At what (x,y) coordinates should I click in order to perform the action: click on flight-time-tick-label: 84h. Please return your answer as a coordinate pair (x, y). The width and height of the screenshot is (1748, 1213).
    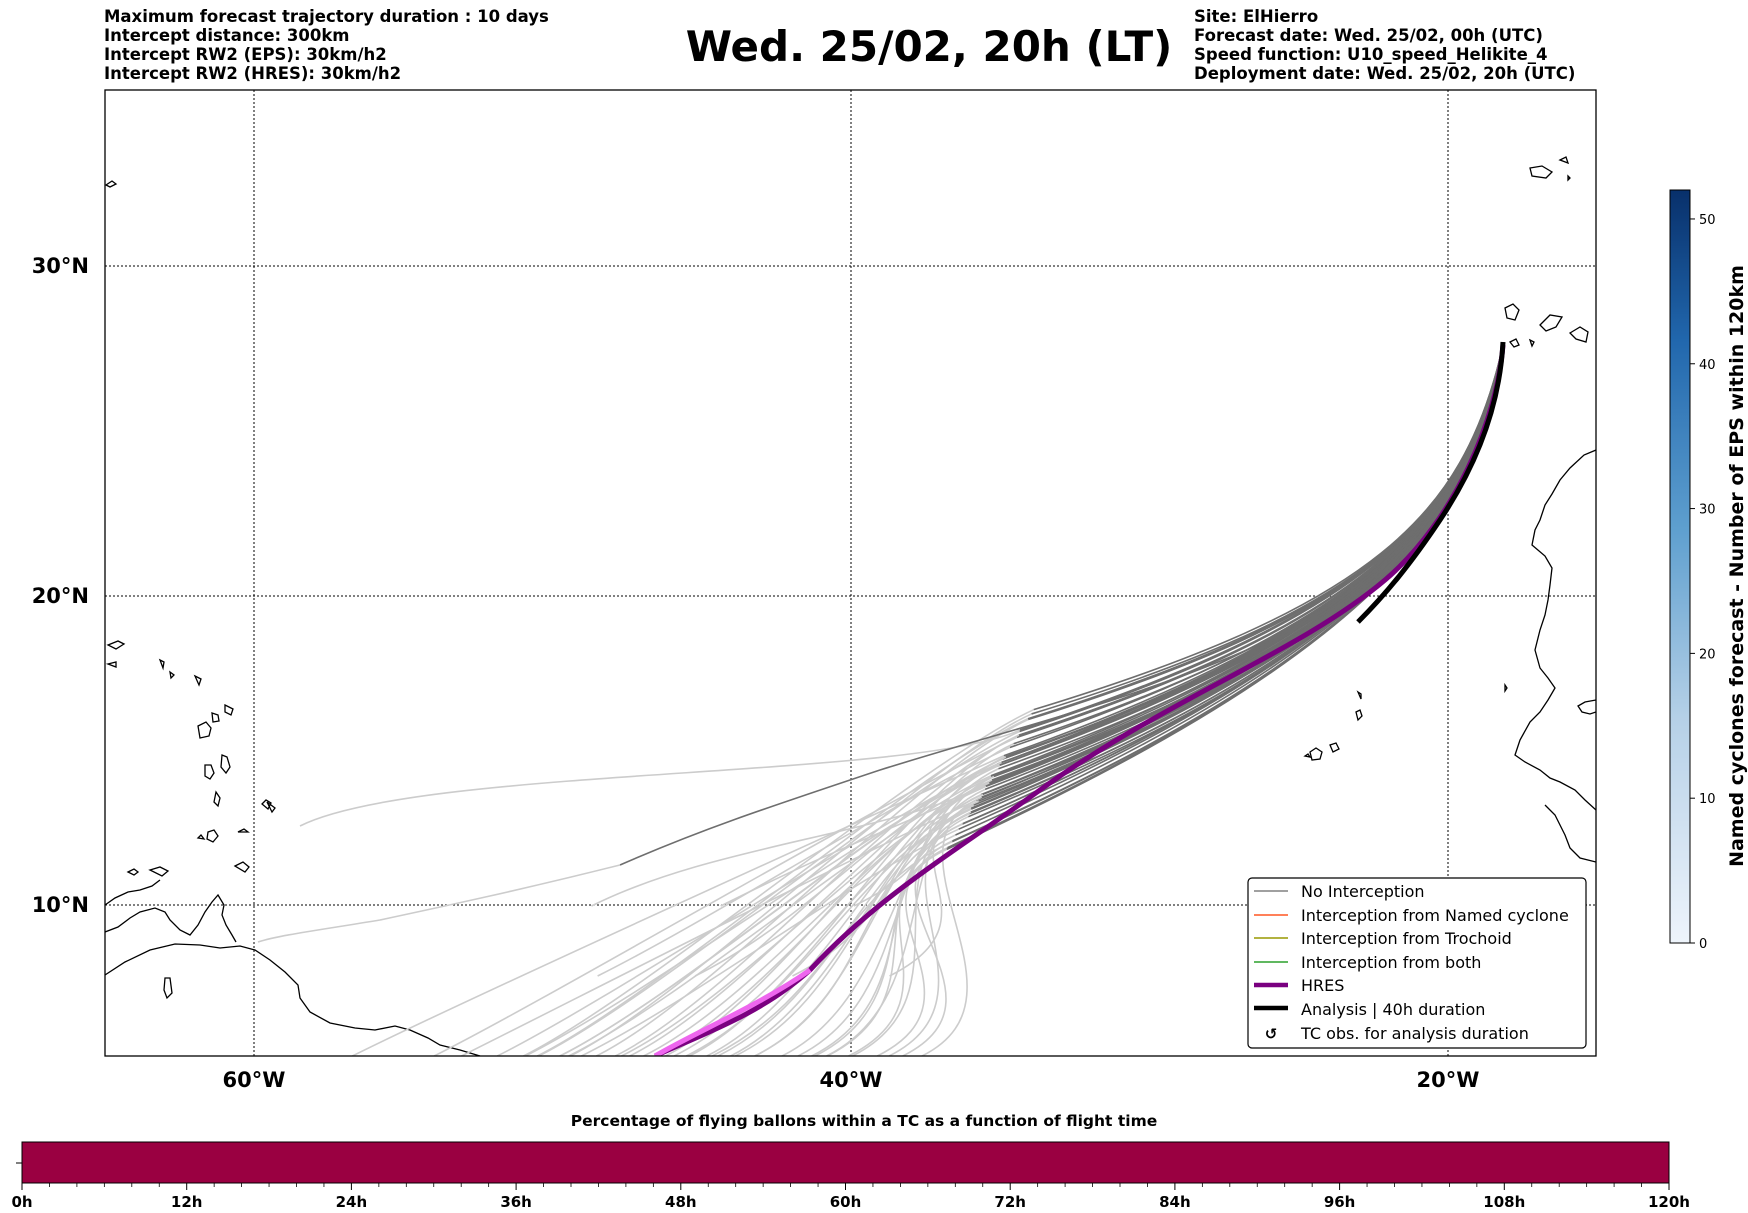
    Looking at the image, I should click on (1175, 1202).